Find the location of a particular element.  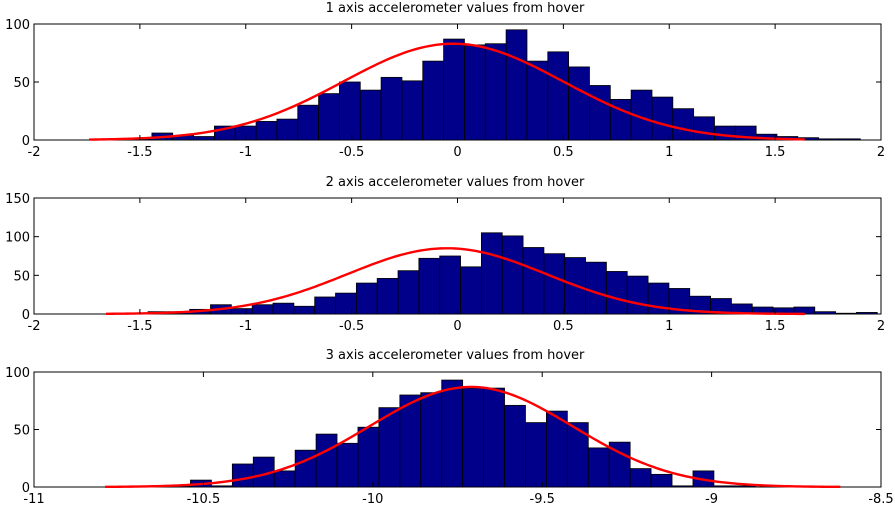

x-tick-label: -8.5 is located at coordinates (880, 499).